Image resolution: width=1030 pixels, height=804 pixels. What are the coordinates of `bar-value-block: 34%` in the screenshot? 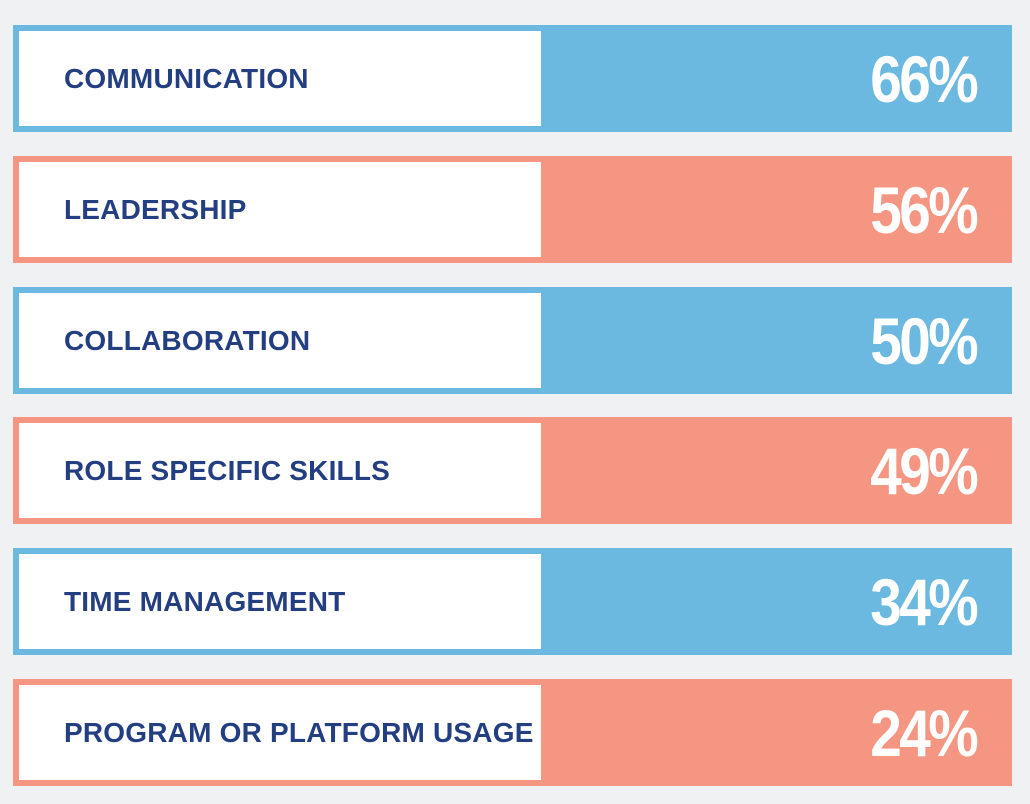 It's located at (776, 601).